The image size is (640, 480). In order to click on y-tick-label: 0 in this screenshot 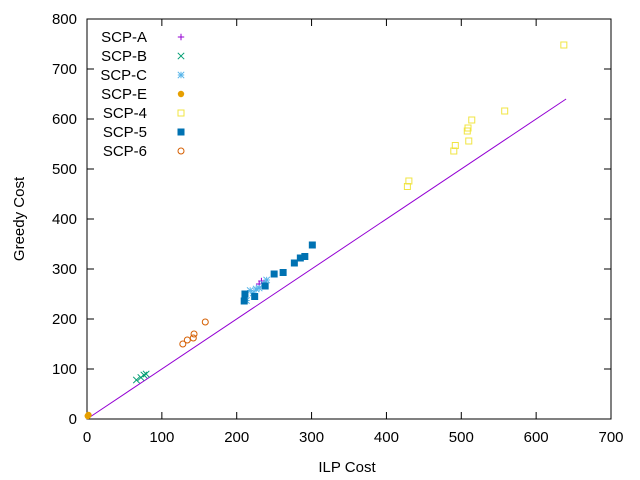, I will do `click(73, 419)`.